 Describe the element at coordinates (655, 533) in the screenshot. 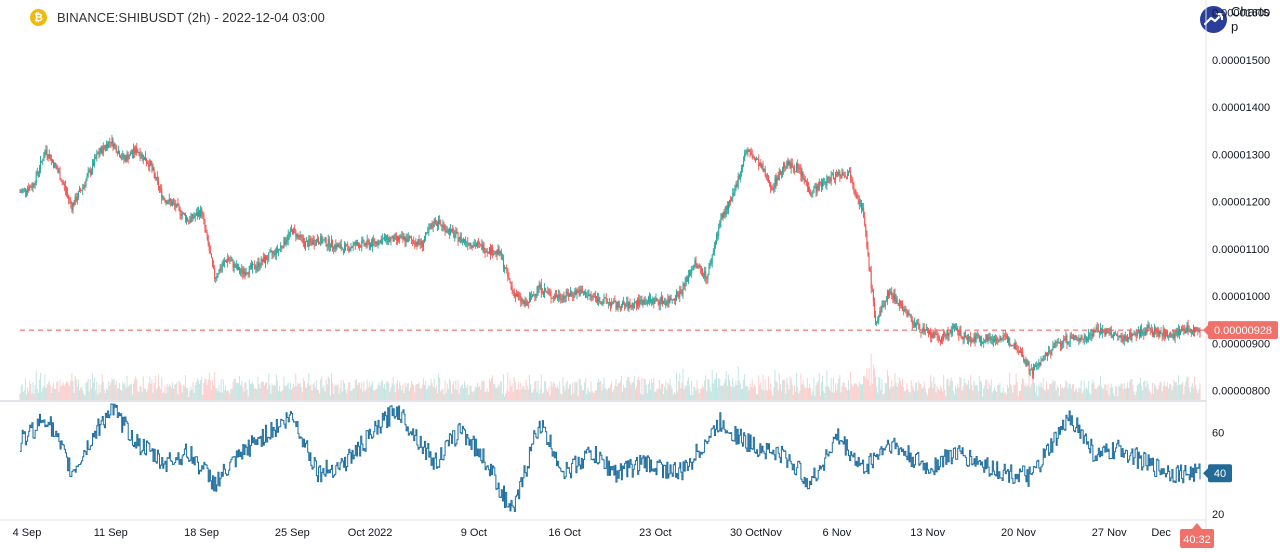

I see `time-tick-label: 23 Oct` at that location.